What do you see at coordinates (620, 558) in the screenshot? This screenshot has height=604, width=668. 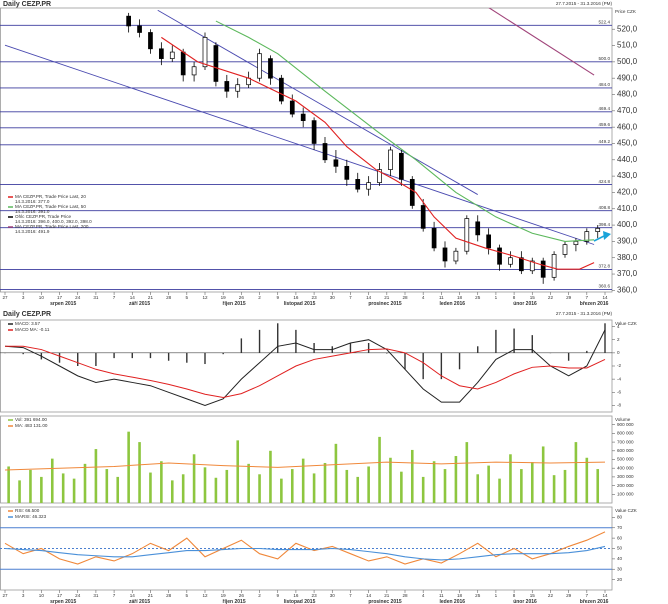 I see `y-tick-label: 40` at bounding box center [620, 558].